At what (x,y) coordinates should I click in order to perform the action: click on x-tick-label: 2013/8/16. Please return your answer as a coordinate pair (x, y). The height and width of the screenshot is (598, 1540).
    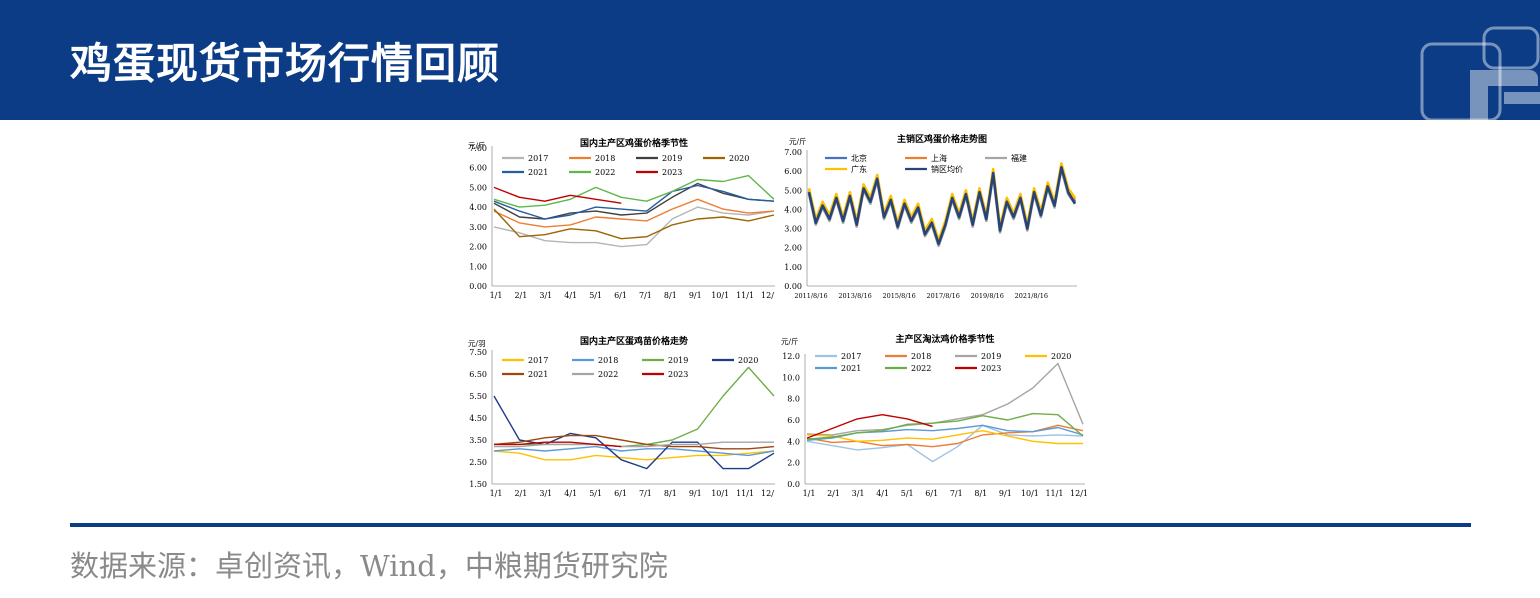
    Looking at the image, I should click on (854, 296).